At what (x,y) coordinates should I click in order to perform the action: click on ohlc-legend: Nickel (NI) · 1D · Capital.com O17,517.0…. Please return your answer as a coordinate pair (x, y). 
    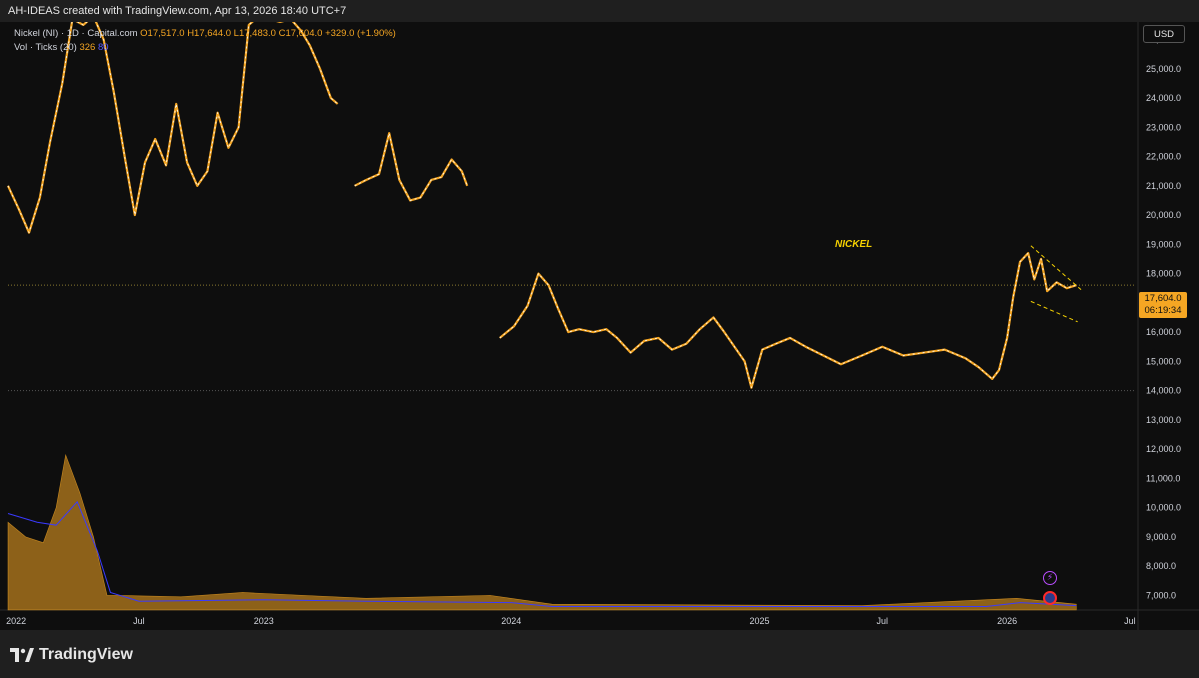
    Looking at the image, I should click on (205, 33).